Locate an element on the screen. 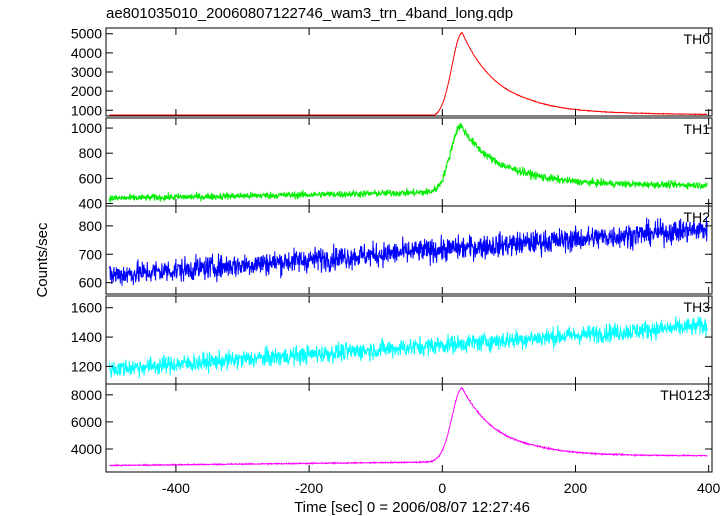 The image size is (724, 516). panel-label: TH1 is located at coordinates (697, 129).